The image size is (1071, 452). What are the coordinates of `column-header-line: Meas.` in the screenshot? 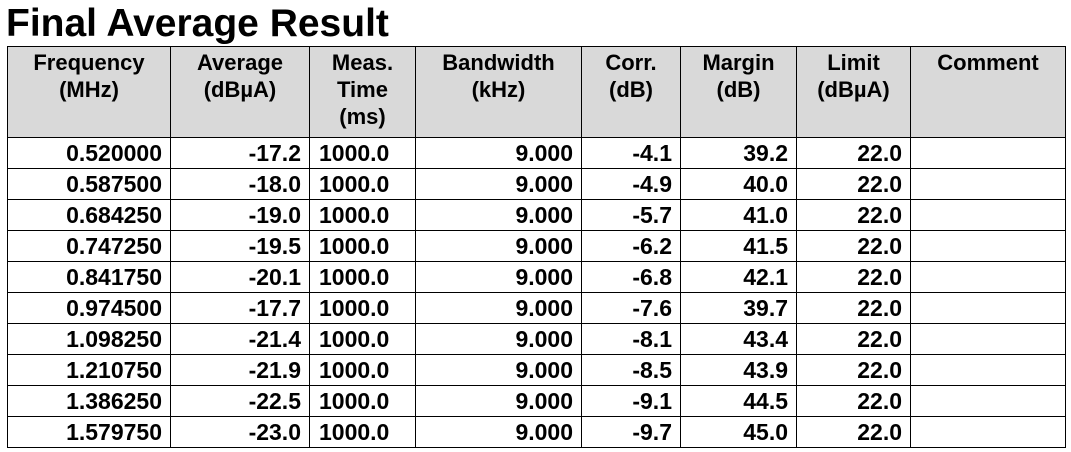 It's located at (362, 62).